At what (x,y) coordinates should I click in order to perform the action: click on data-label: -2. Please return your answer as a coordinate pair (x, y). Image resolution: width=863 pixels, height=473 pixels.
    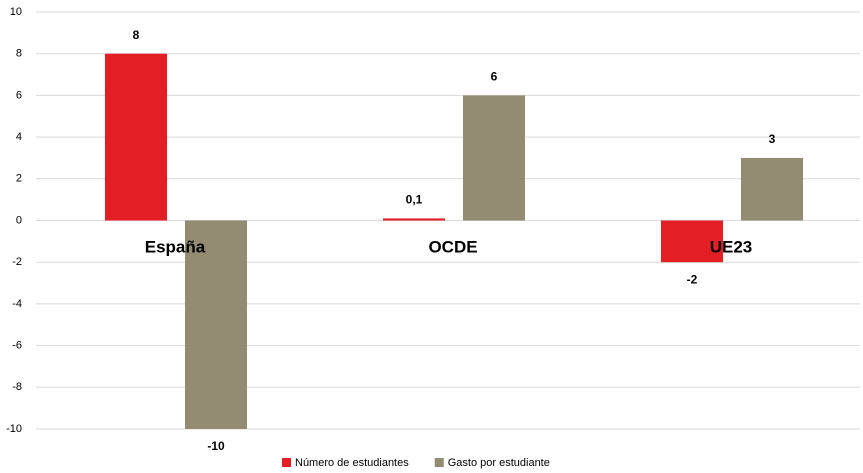
    Looking at the image, I should click on (692, 279).